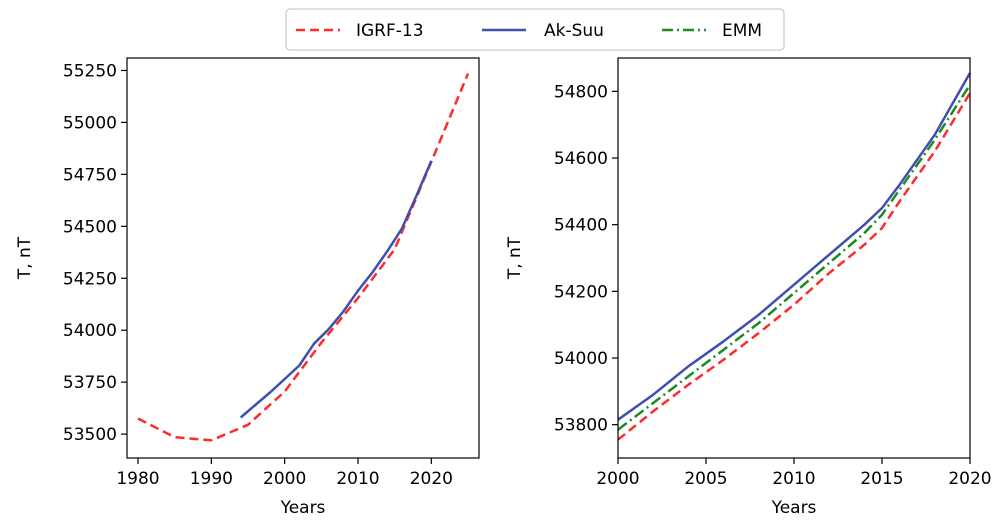  Describe the element at coordinates (581, 226) in the screenshot. I see `right-y-tick-label: 54400` at that location.